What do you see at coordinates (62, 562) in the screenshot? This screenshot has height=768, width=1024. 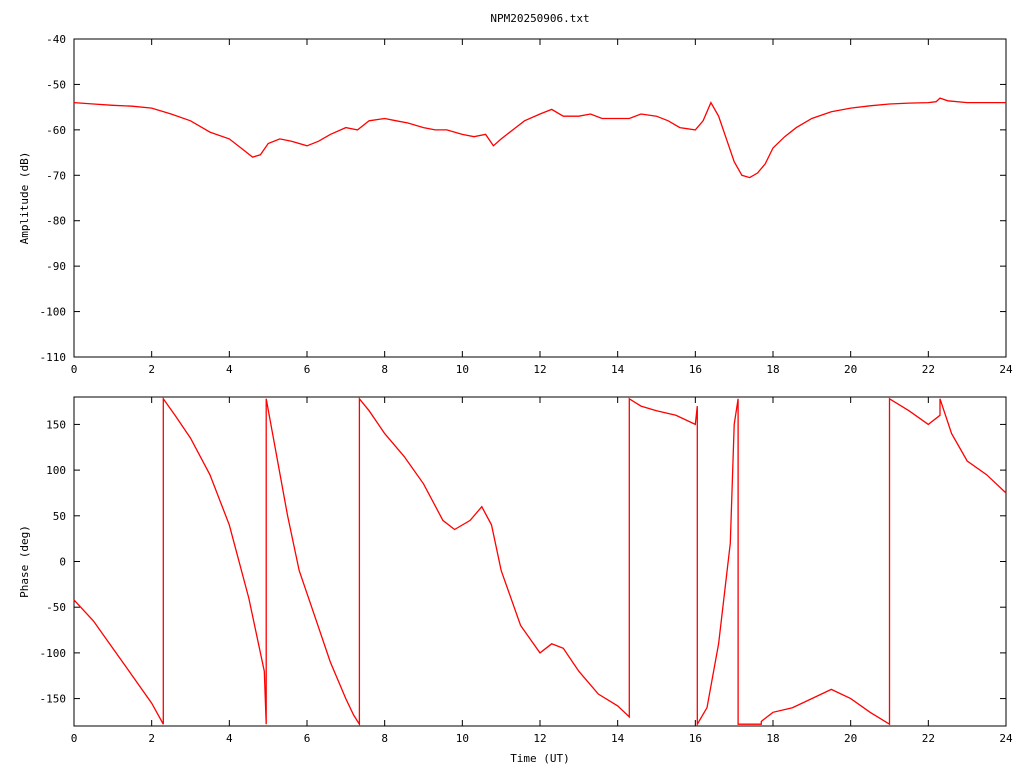 I see `y-tick-label: 0` at bounding box center [62, 562].